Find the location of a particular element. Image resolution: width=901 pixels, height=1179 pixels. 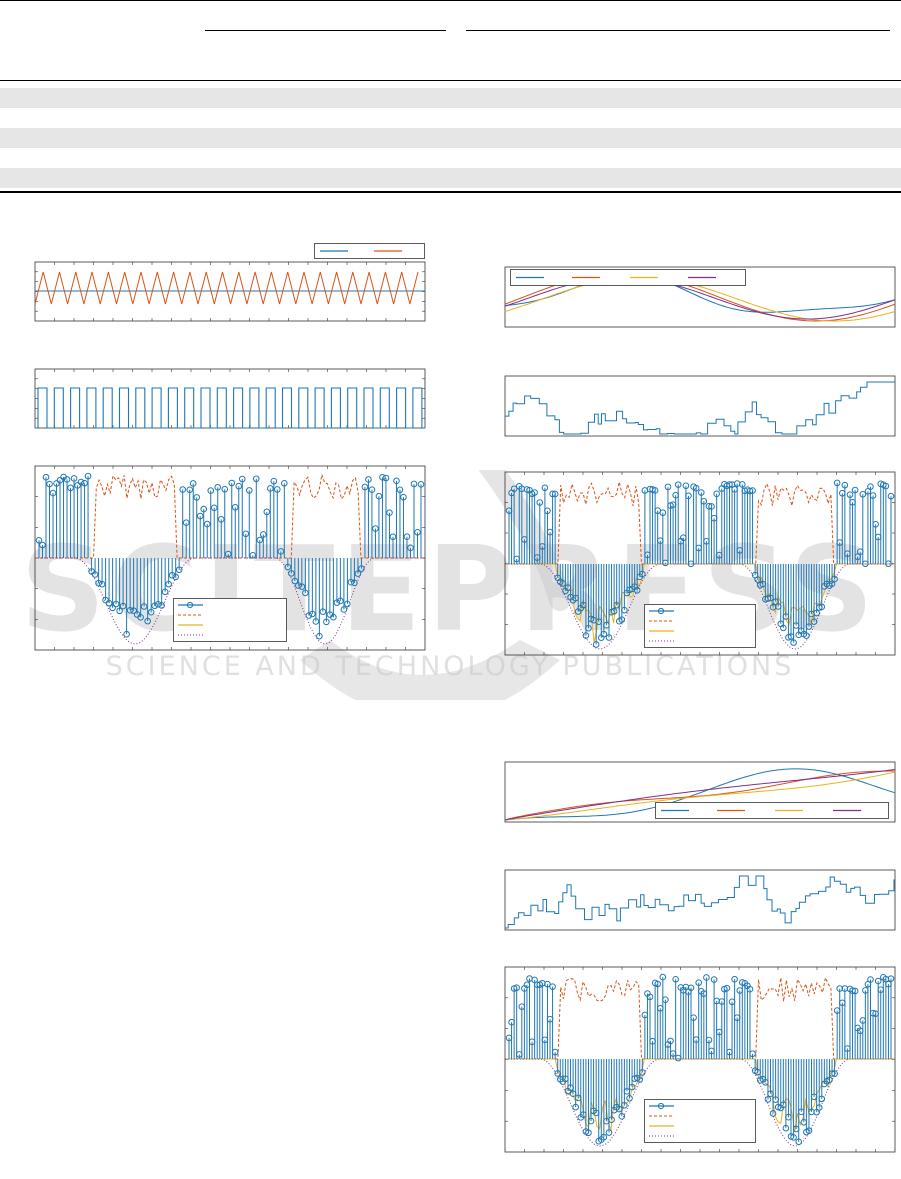

square-wave-line is located at coordinates (230, 408).